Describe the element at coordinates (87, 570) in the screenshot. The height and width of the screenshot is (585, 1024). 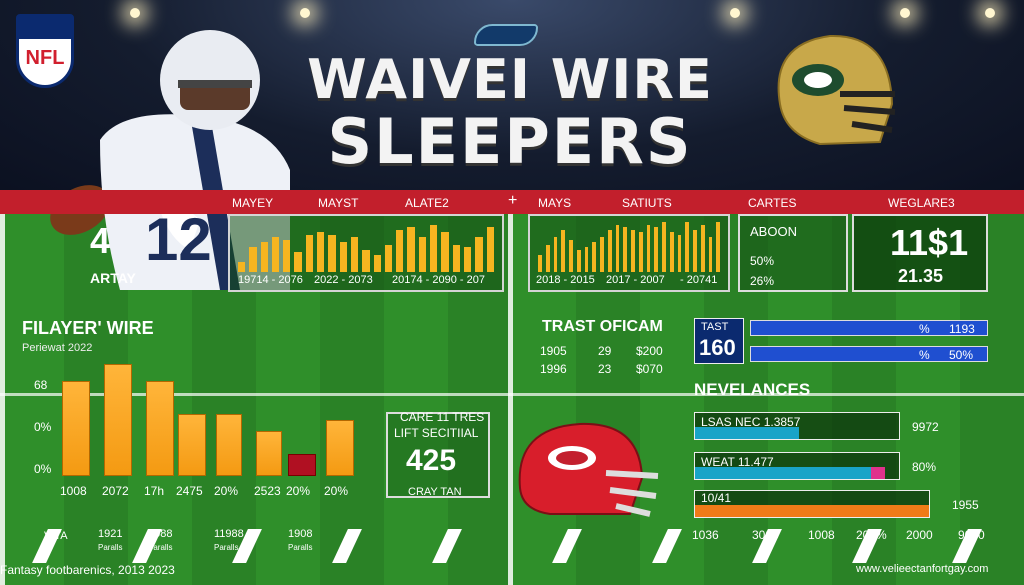
I see `footer-left: Fantasy footbarenics, 2013 2023` at that location.